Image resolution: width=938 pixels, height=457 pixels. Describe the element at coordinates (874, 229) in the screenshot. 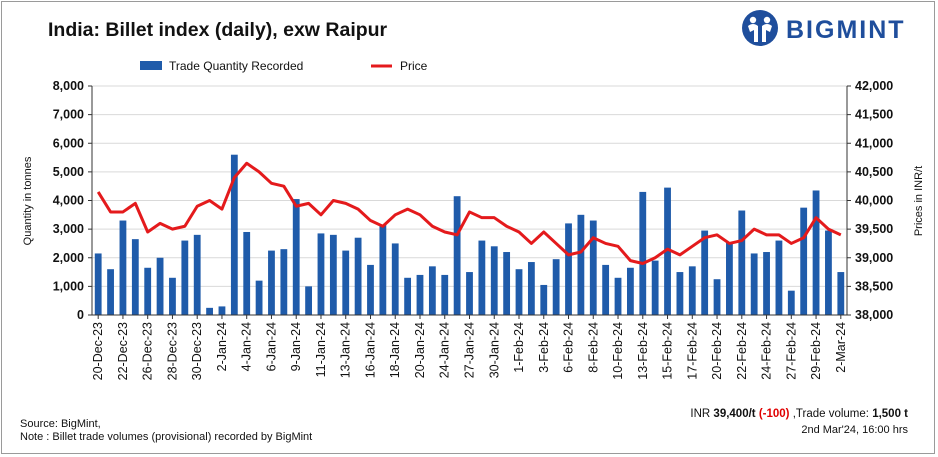

I see `right-tick-label: 39,500` at that location.